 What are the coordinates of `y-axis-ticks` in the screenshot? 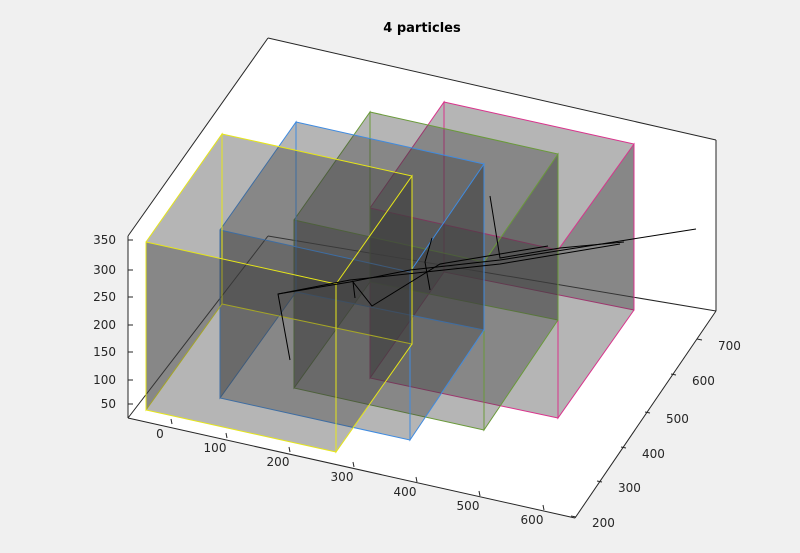 It's located at (636, 428).